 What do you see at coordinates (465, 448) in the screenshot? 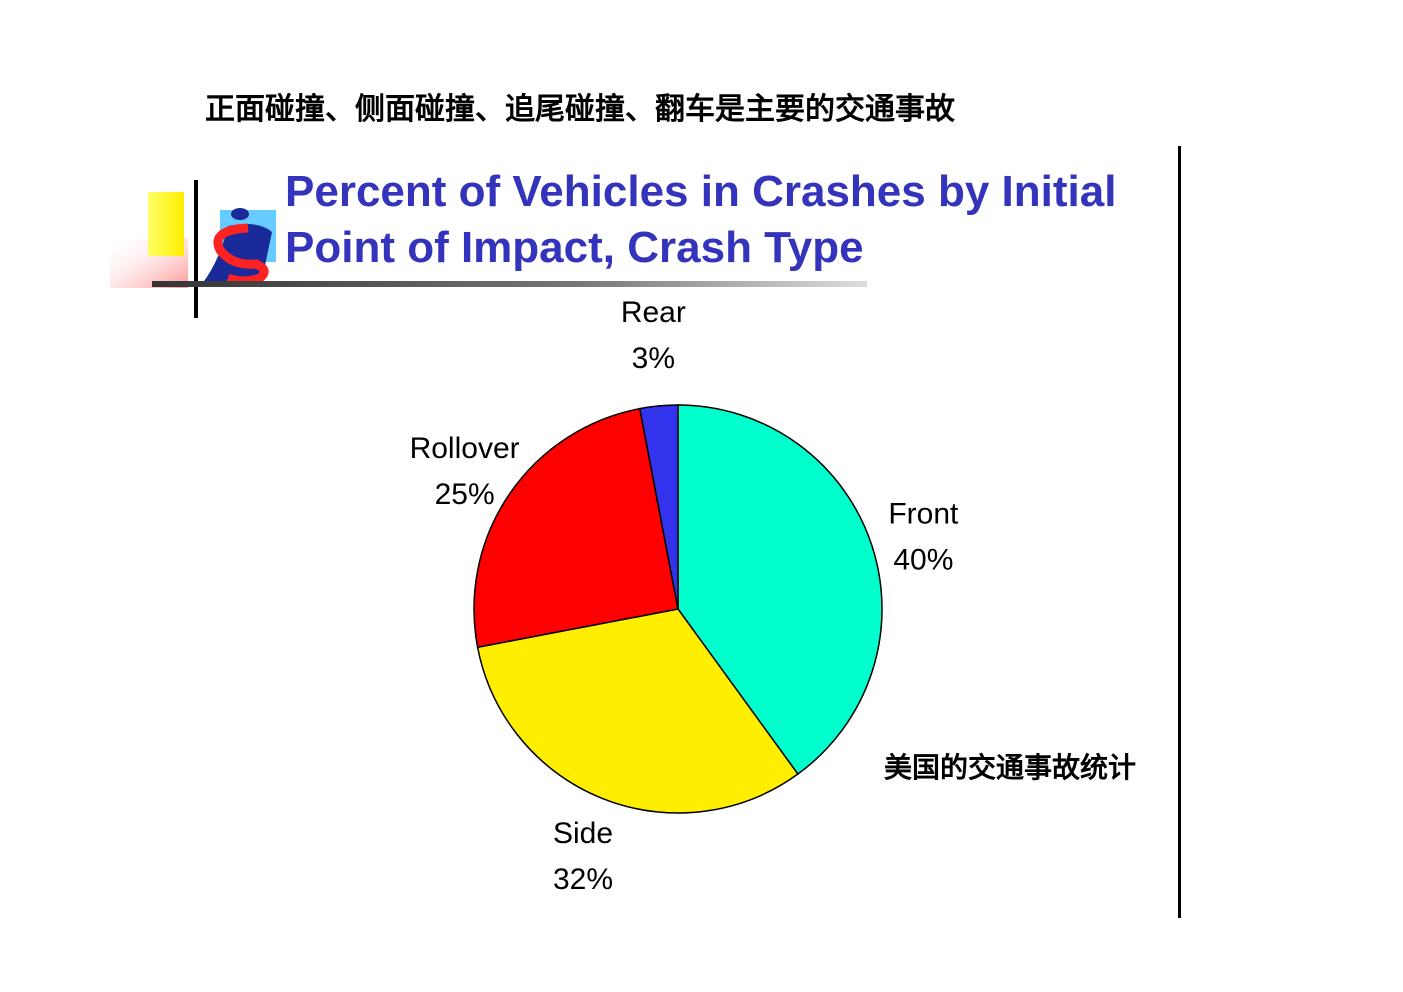
I see `slice-label-rollover: Rollover` at bounding box center [465, 448].